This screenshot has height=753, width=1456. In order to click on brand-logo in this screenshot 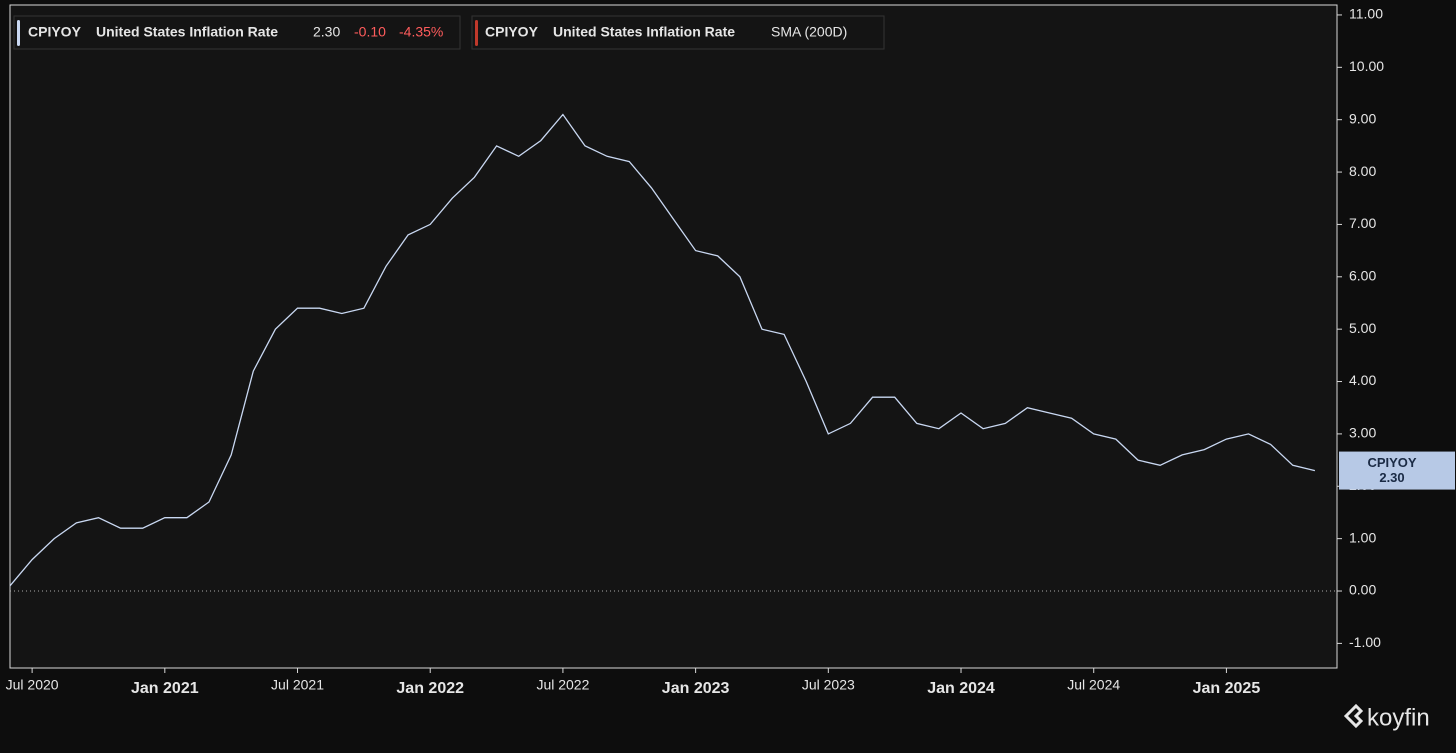, I will do `click(1353, 716)`.